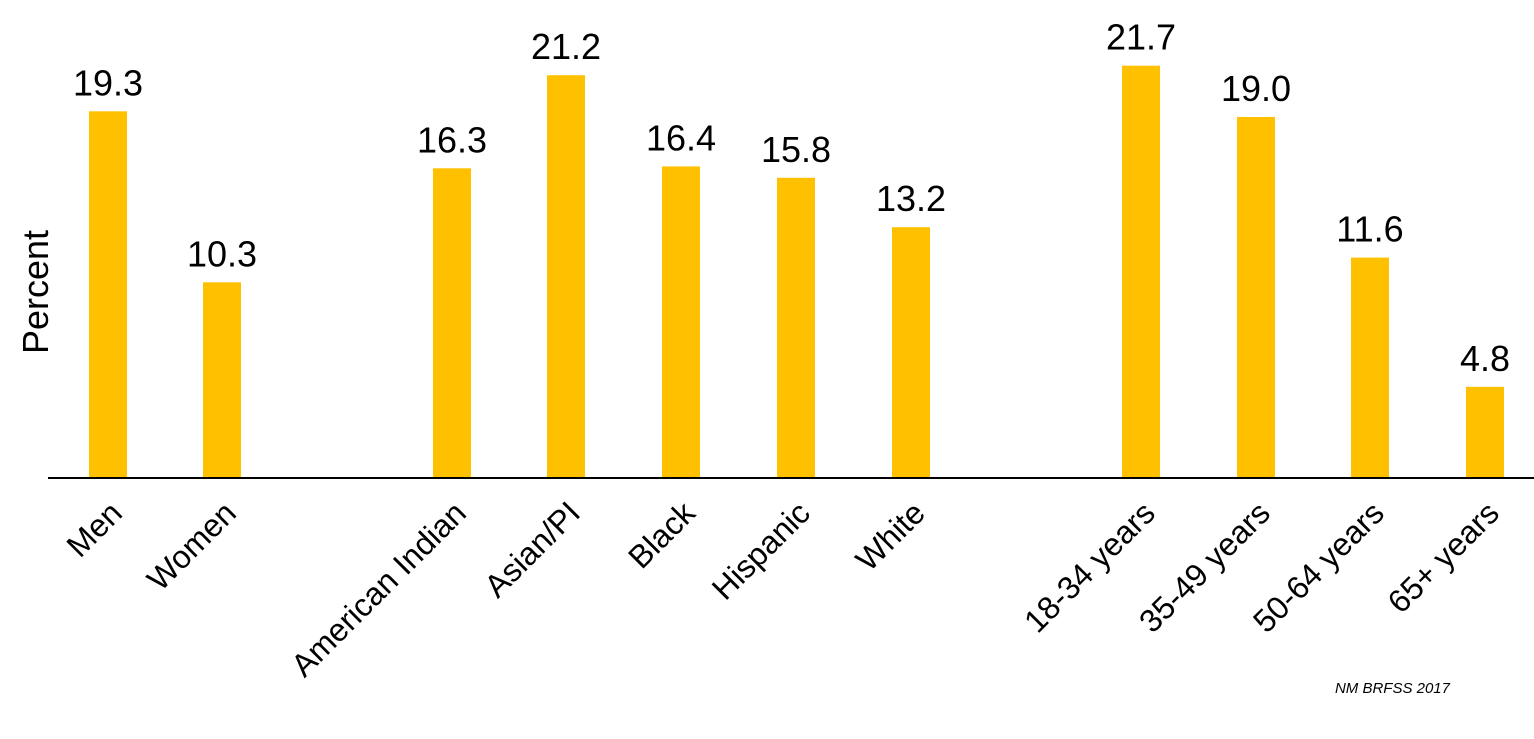 The image size is (1534, 739). What do you see at coordinates (681, 322) in the screenshot?
I see `bar-black` at bounding box center [681, 322].